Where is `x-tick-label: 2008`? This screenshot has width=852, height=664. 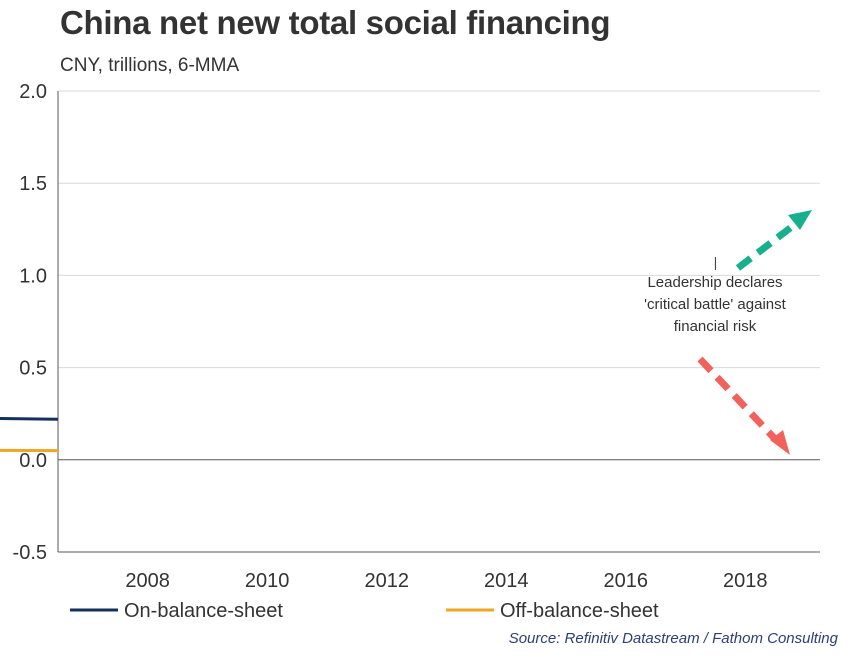
x-tick-label: 2008 is located at coordinates (147, 581).